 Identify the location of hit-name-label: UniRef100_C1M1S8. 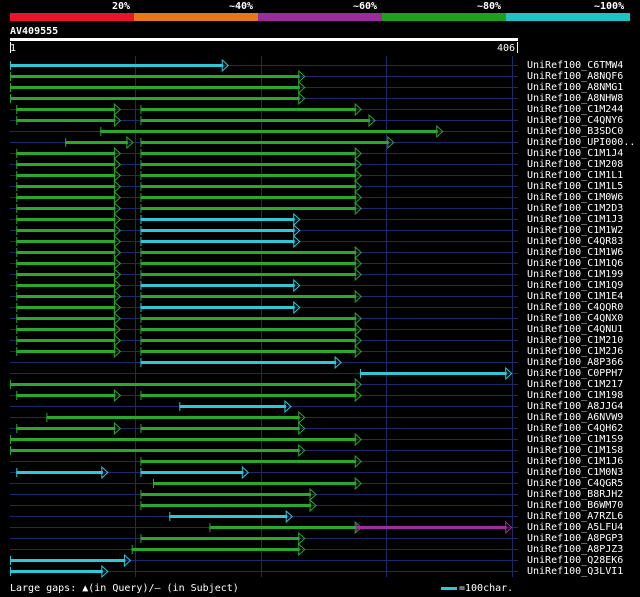
(575, 450).